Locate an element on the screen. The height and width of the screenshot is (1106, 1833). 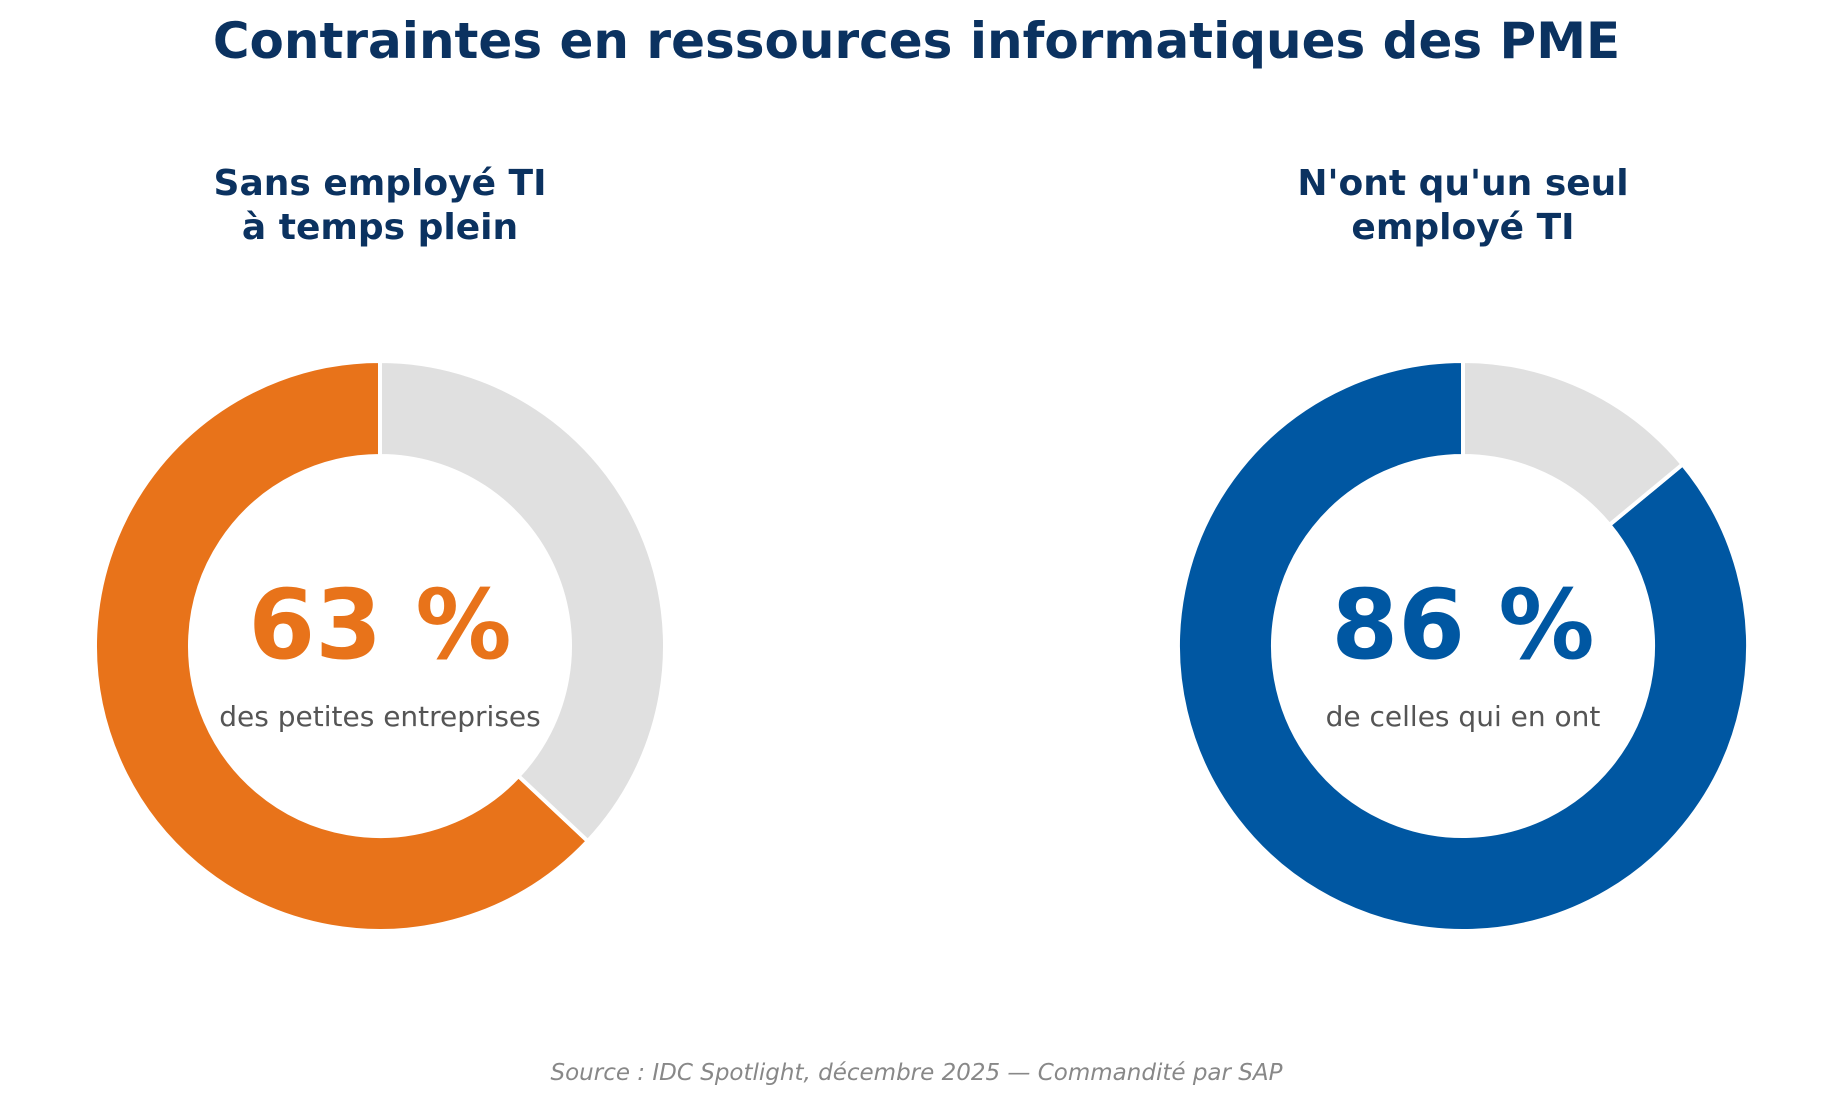
left-value-label: 63 % is located at coordinates (379, 625).